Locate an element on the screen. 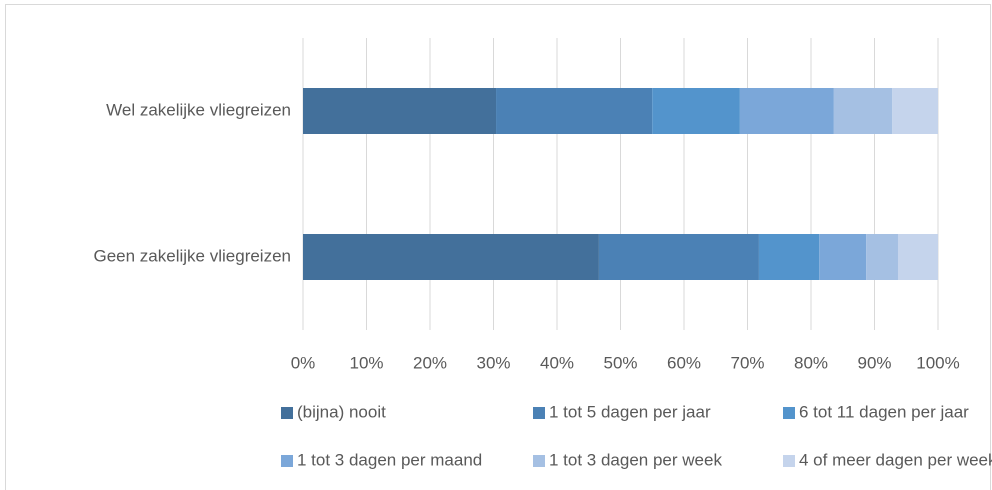  legend-label: 1 tot 5 dagen per jaar is located at coordinates (630, 411).